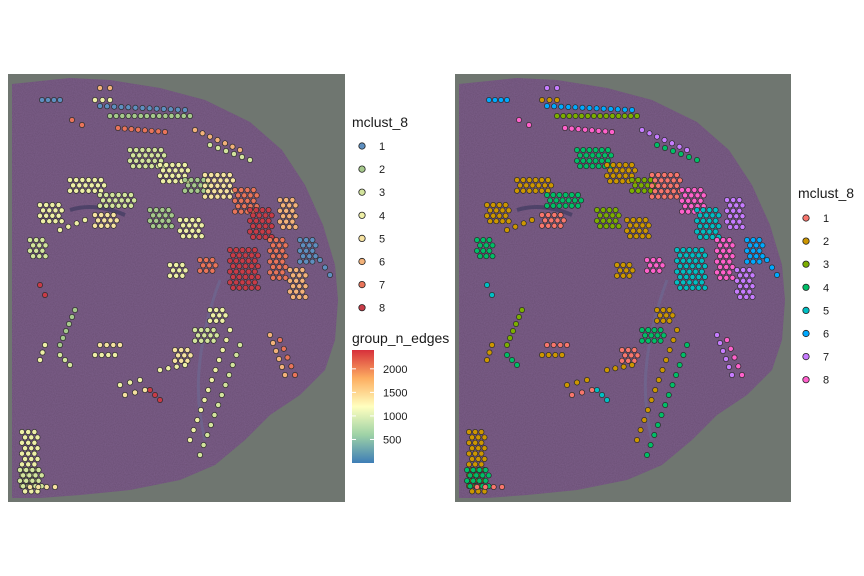  What do you see at coordinates (400, 338) in the screenshot?
I see `colorbar-title: group_n_edges` at bounding box center [400, 338].